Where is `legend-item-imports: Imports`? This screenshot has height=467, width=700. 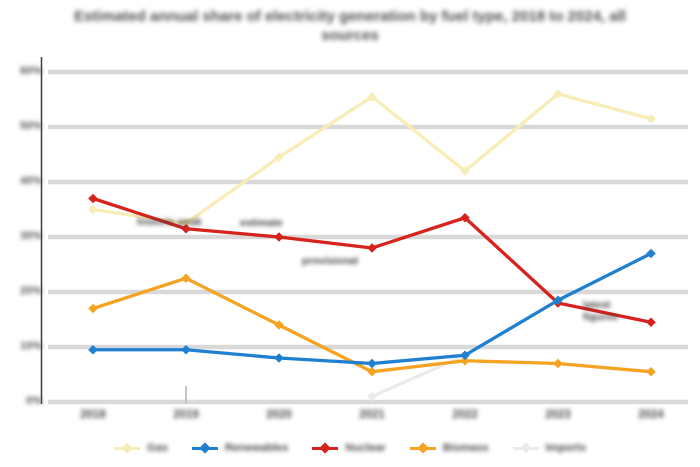
legend-item-imports: Imports is located at coordinates (549, 448).